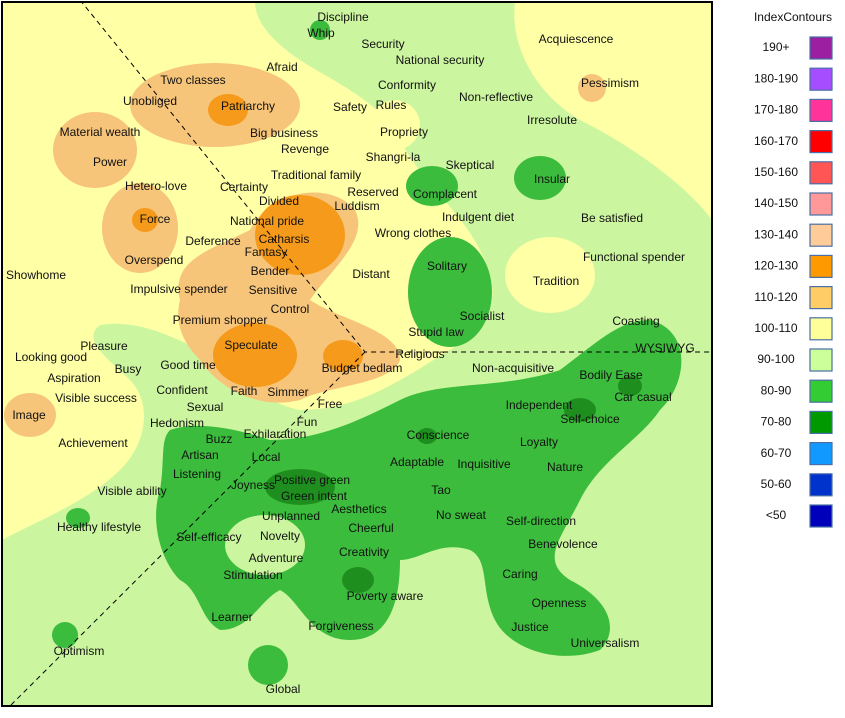 The width and height of the screenshot is (845, 718). What do you see at coordinates (539, 405) in the screenshot?
I see `word-label: Independent` at bounding box center [539, 405].